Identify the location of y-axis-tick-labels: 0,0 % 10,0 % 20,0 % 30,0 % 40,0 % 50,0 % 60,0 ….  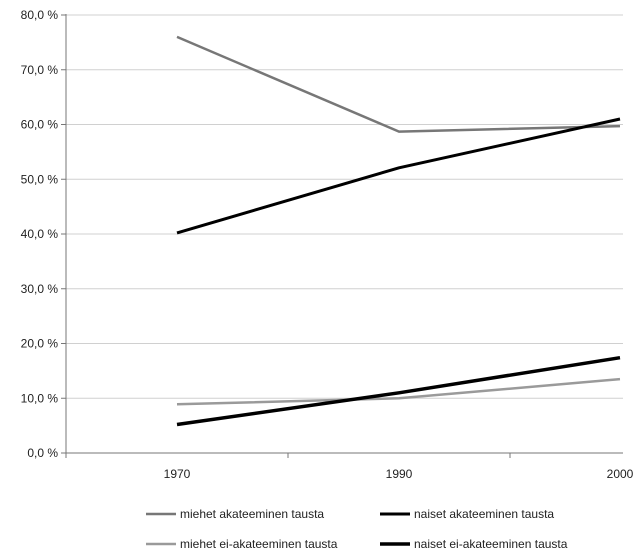
(40, 234).